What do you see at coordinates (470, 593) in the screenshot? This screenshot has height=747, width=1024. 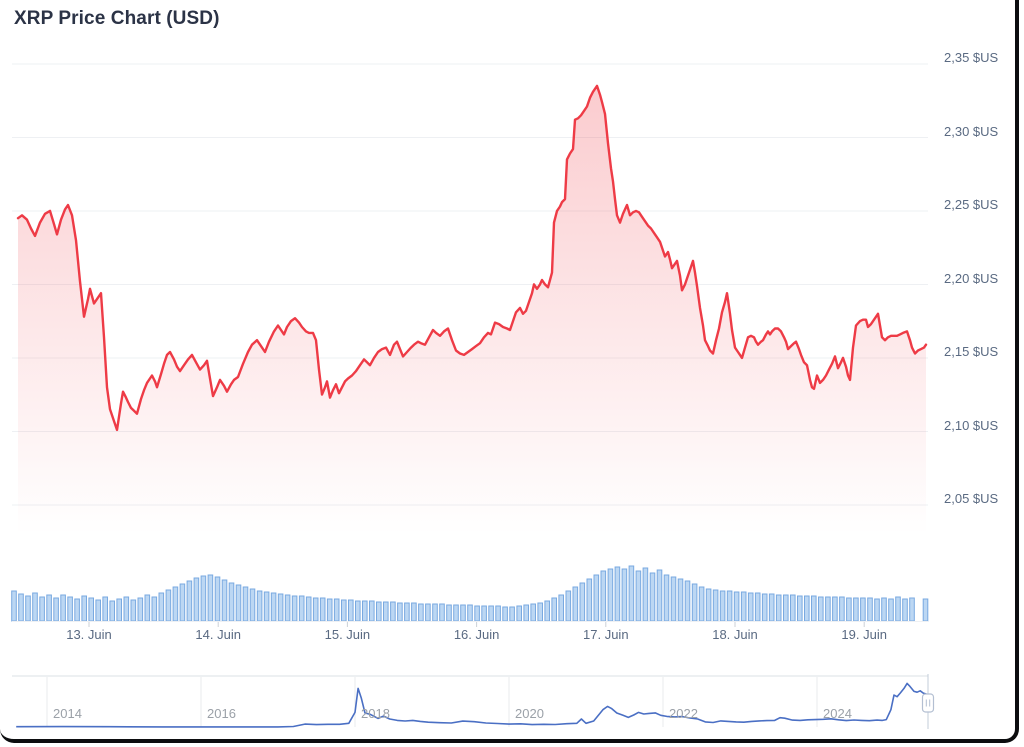 I see `volume-bars` at bounding box center [470, 593].